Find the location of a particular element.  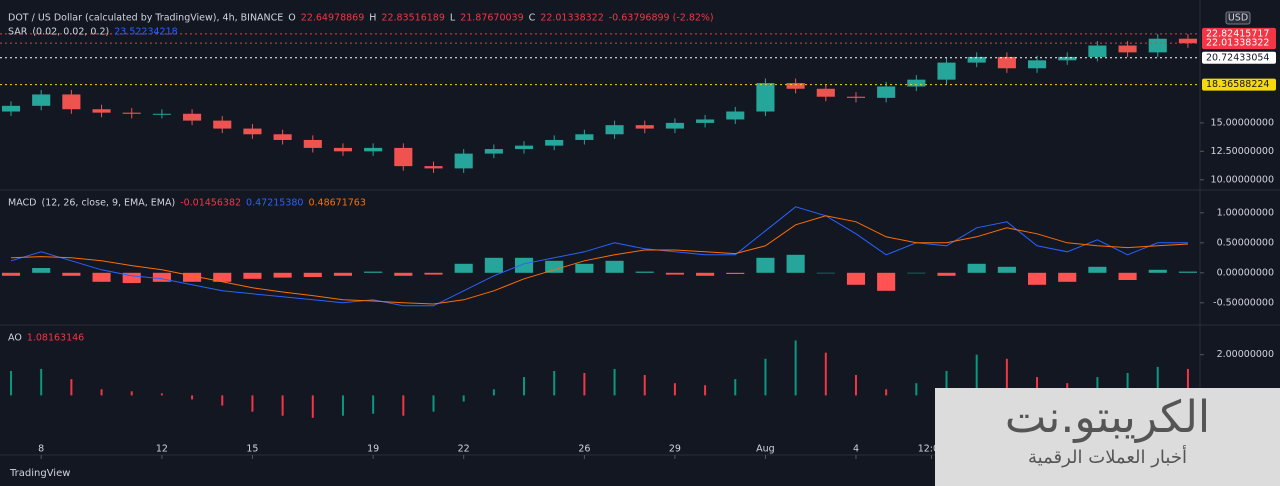

currency: USD is located at coordinates (1238, 18).